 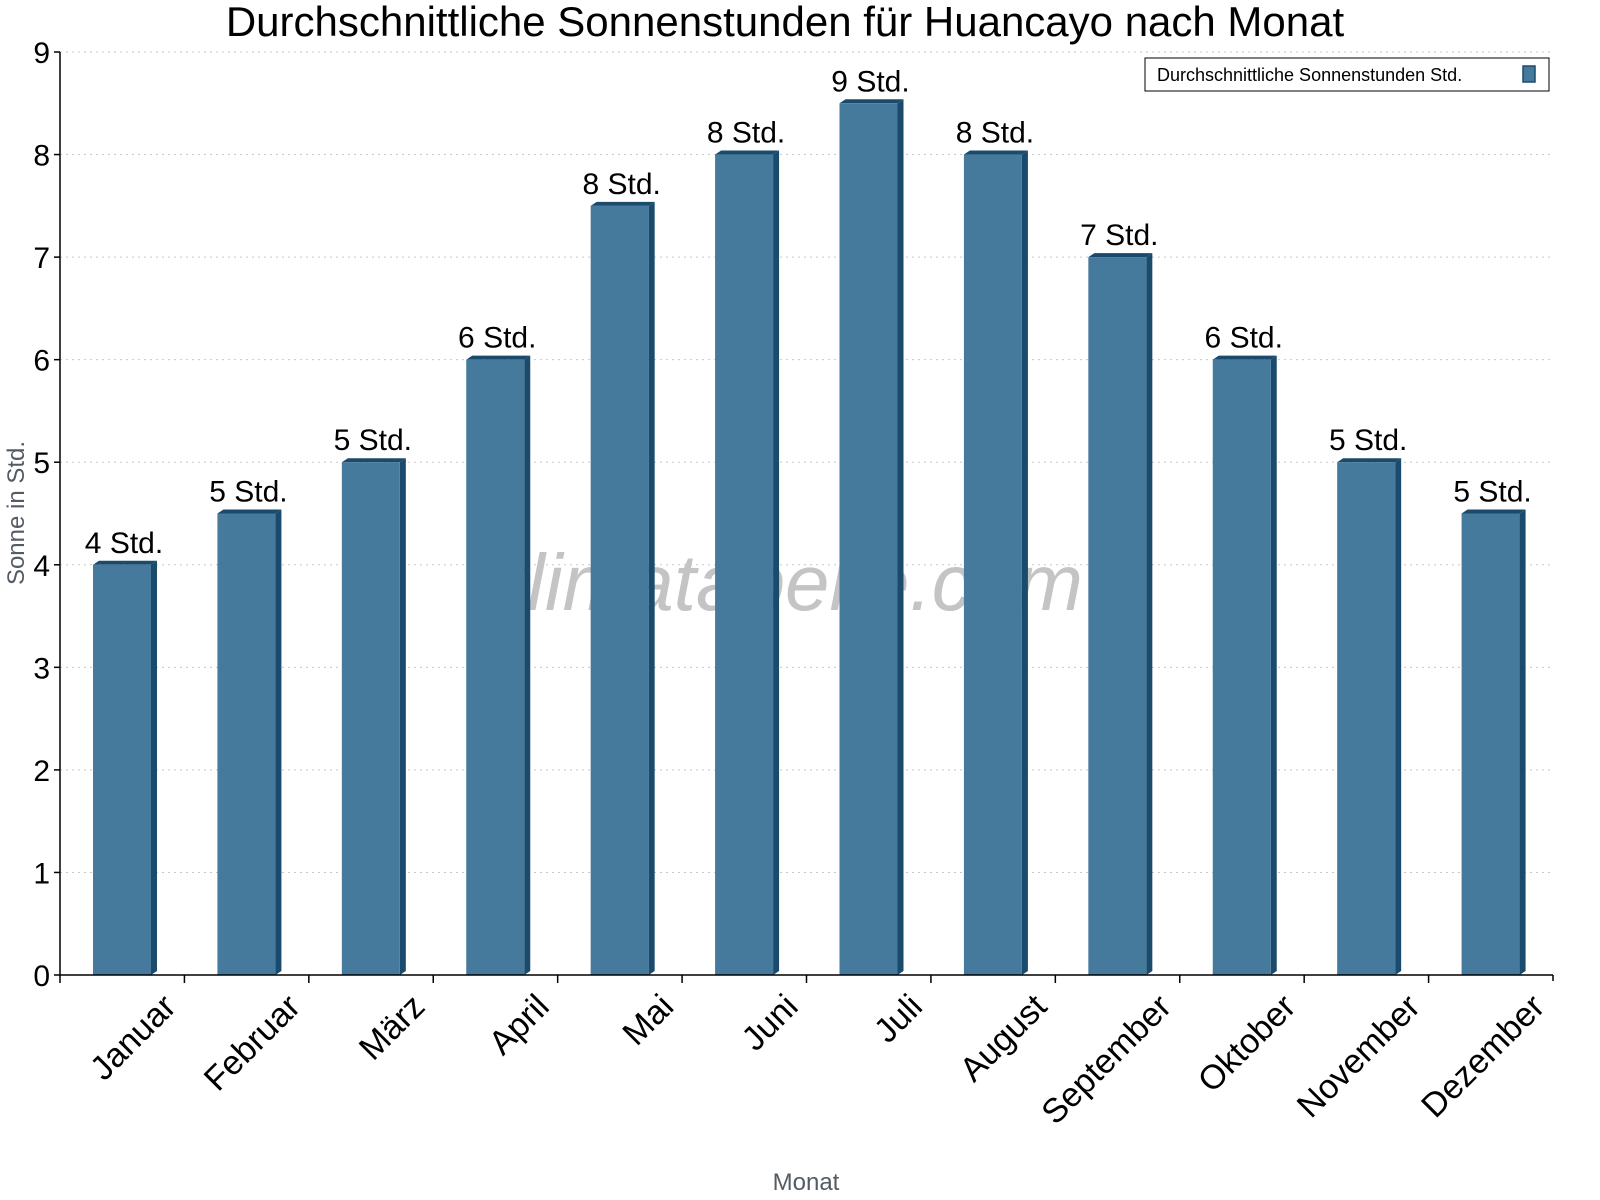 I want to click on x-axis-label: Monat, so click(x=806, y=1182).